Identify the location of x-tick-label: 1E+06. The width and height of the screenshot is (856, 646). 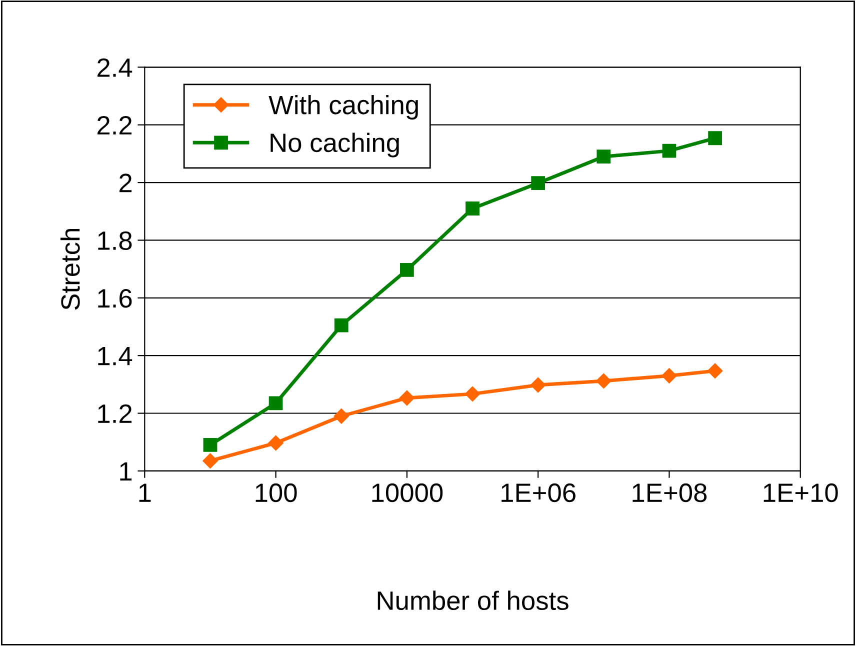
(539, 492).